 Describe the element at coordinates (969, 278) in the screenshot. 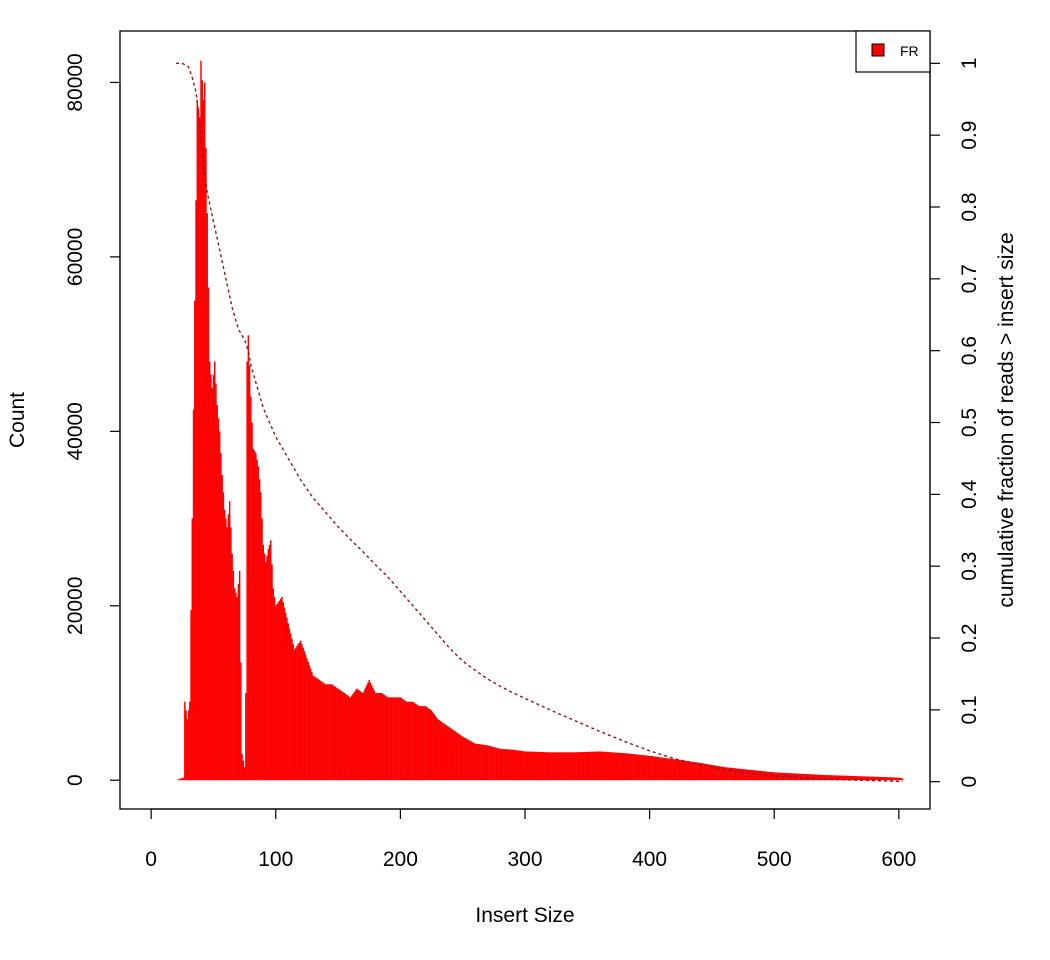

I see `y2-tick-label: 0.7` at that location.